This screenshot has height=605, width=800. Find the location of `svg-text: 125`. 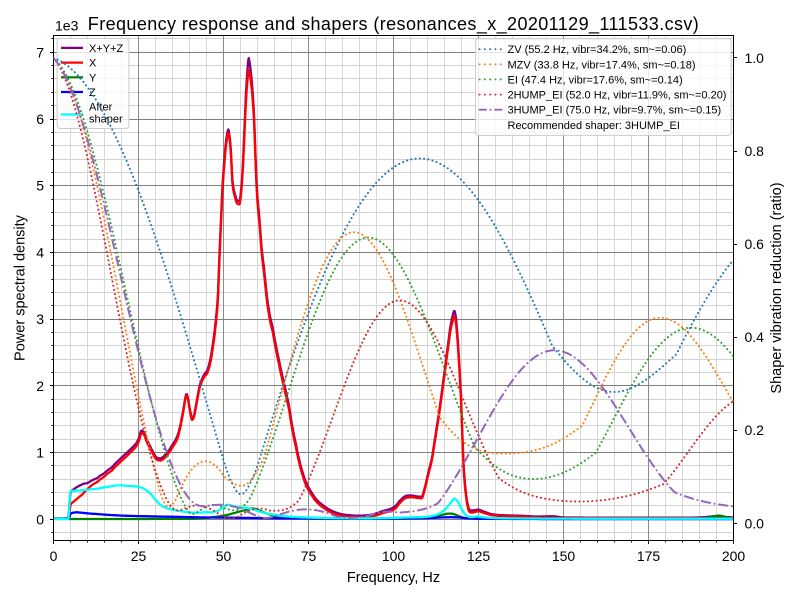

svg-text: 125 is located at coordinates (479, 556).